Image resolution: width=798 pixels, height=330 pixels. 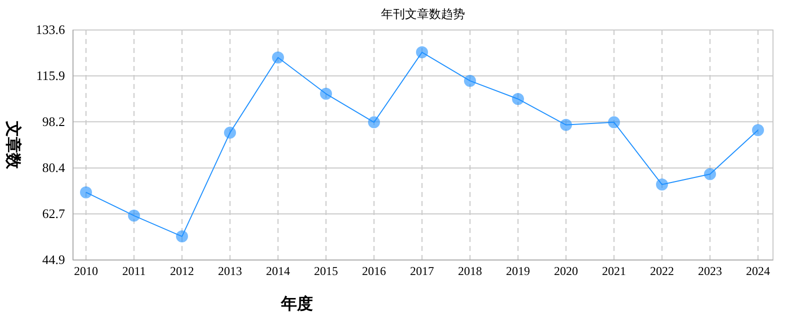 I want to click on y-tick-label: 115.9, so click(x=50, y=75).